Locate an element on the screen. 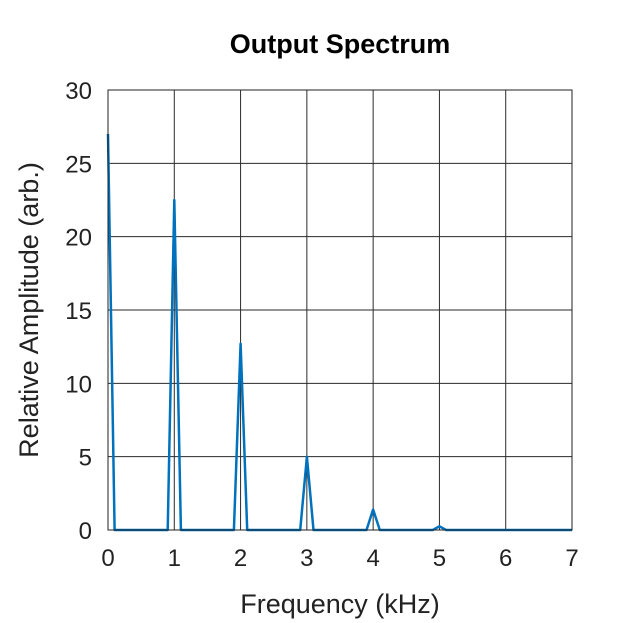  x-tick-label: 4 is located at coordinates (372, 558).